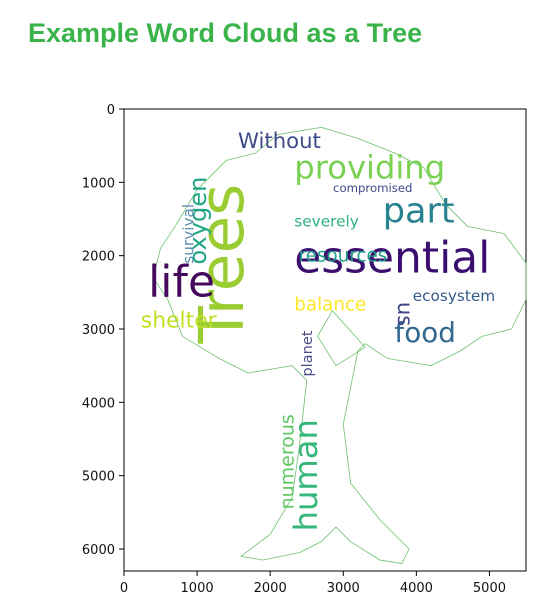 The width and height of the screenshot is (539, 610). What do you see at coordinates (98, 477) in the screenshot?
I see `y-tick-label: 5000` at bounding box center [98, 477].